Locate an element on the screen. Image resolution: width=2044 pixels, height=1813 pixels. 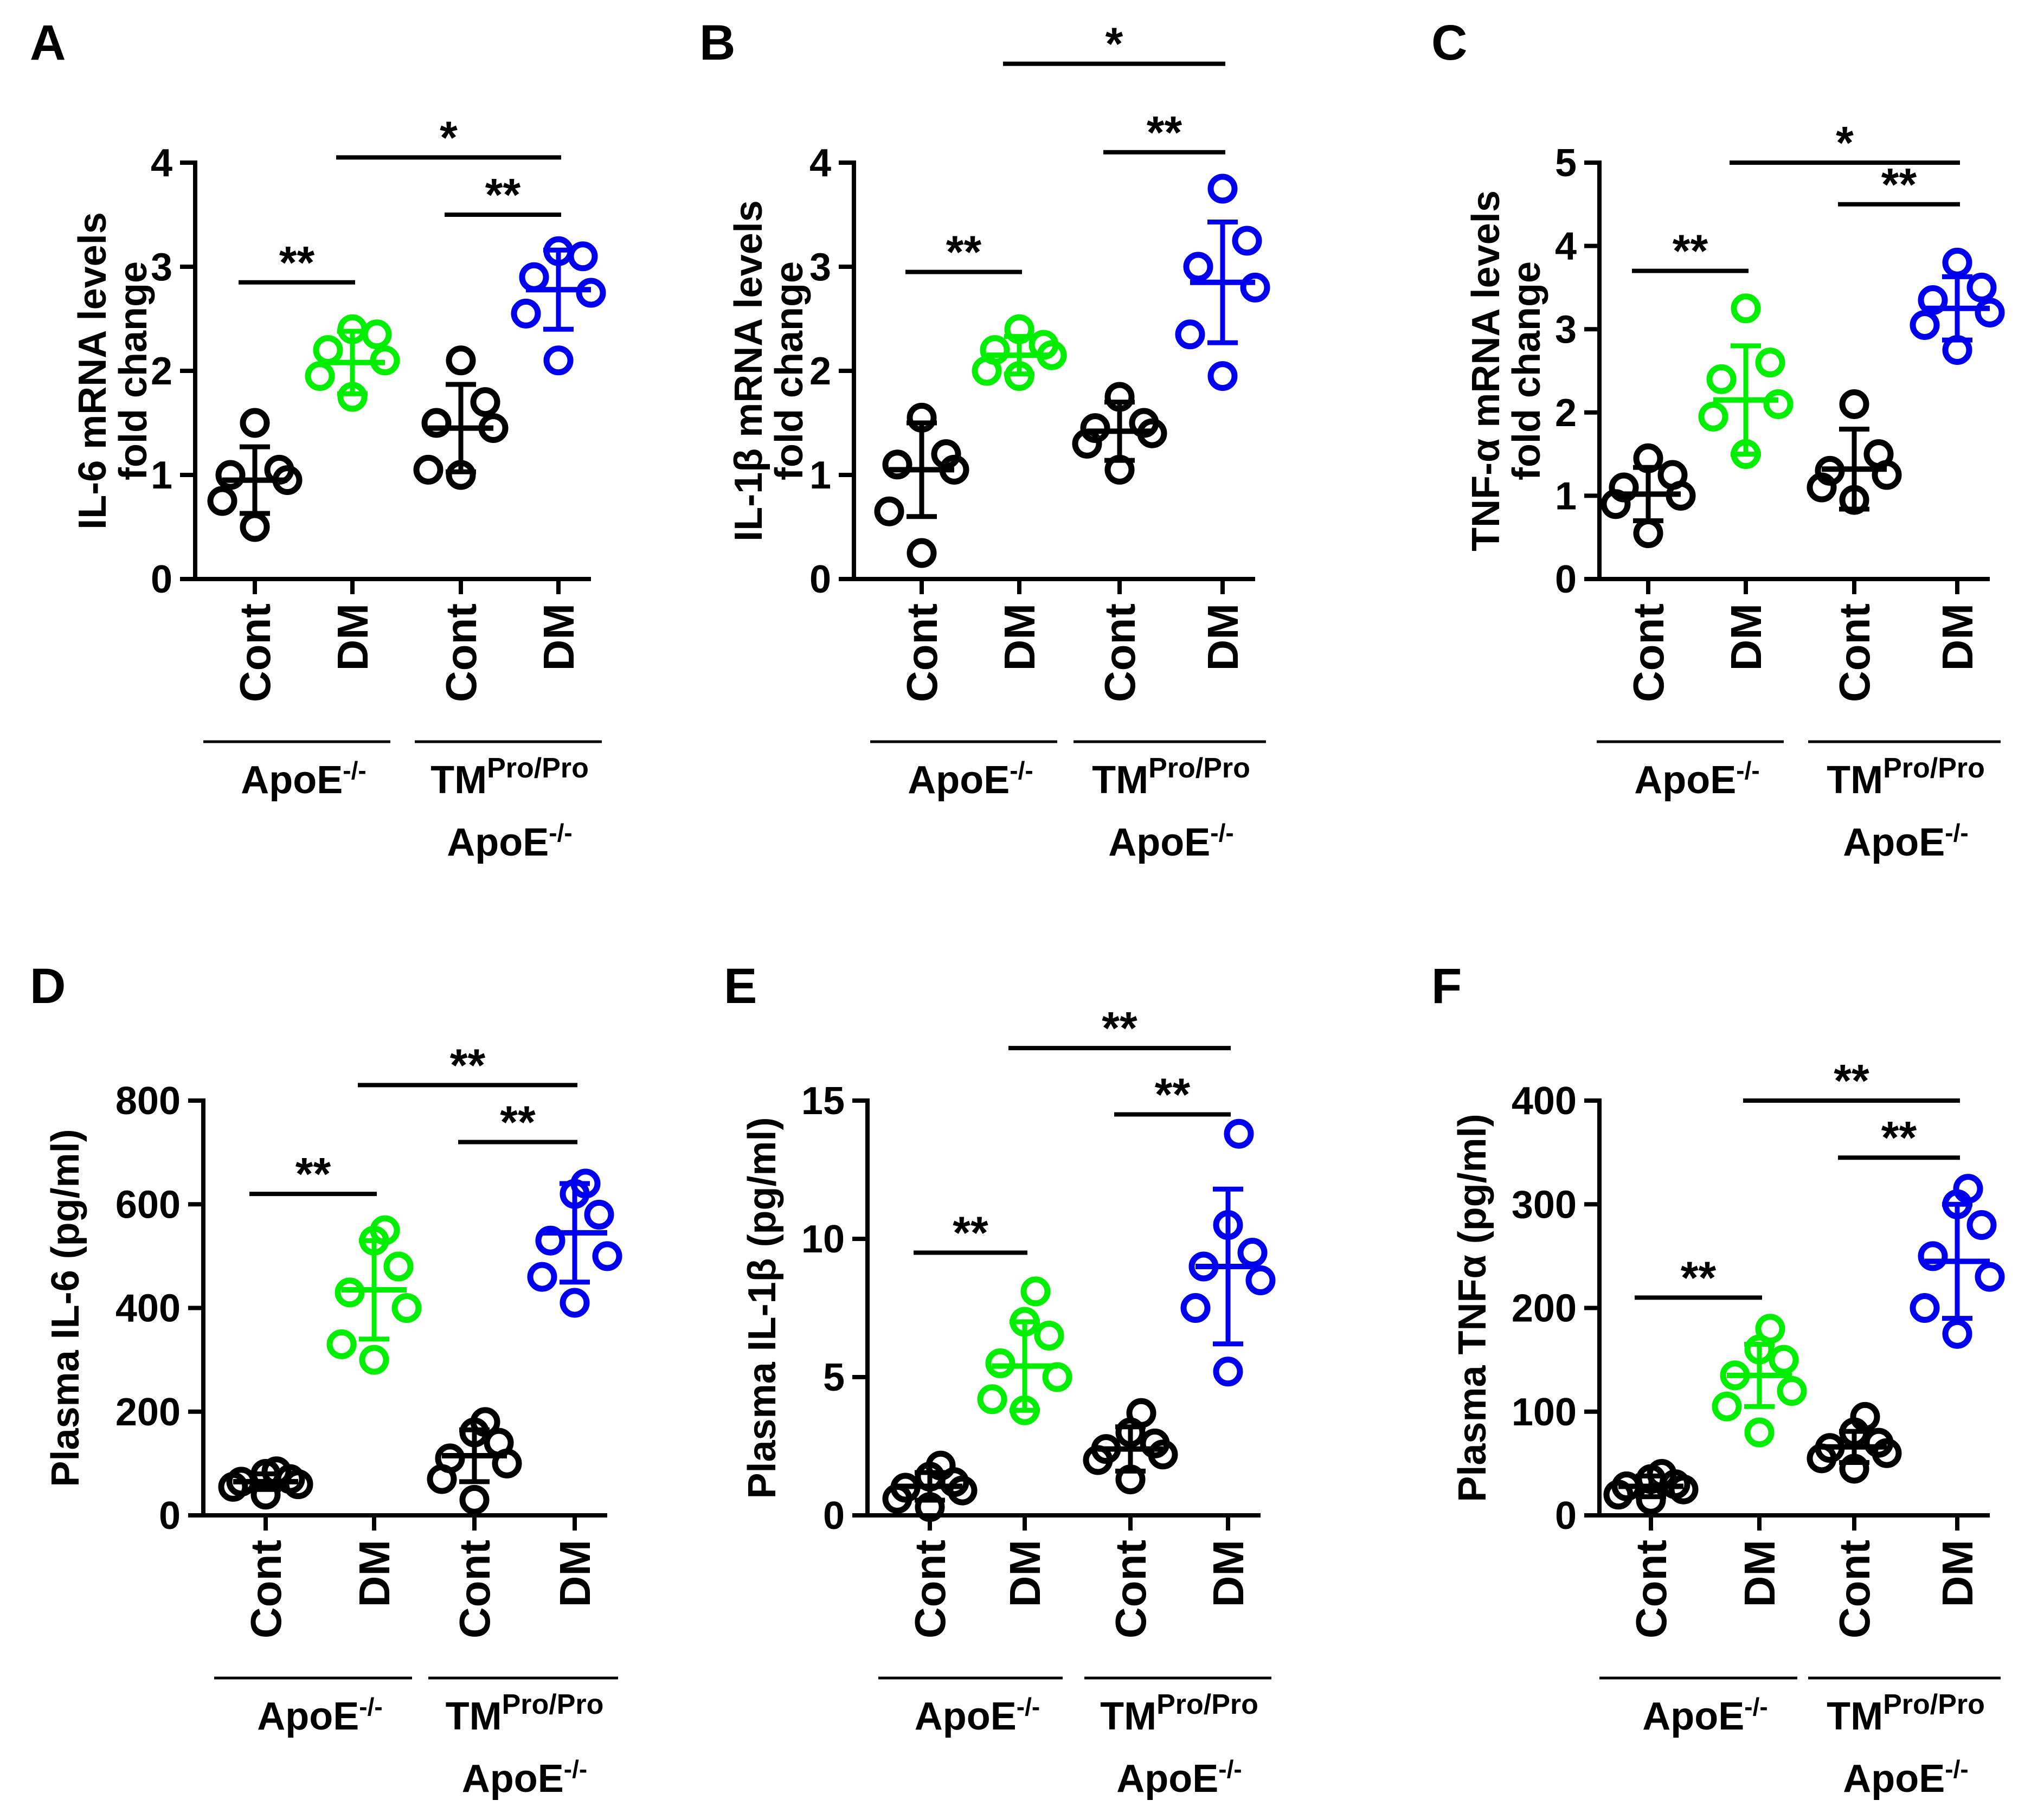
y-tick-label: 100 is located at coordinates (1545, 1412).